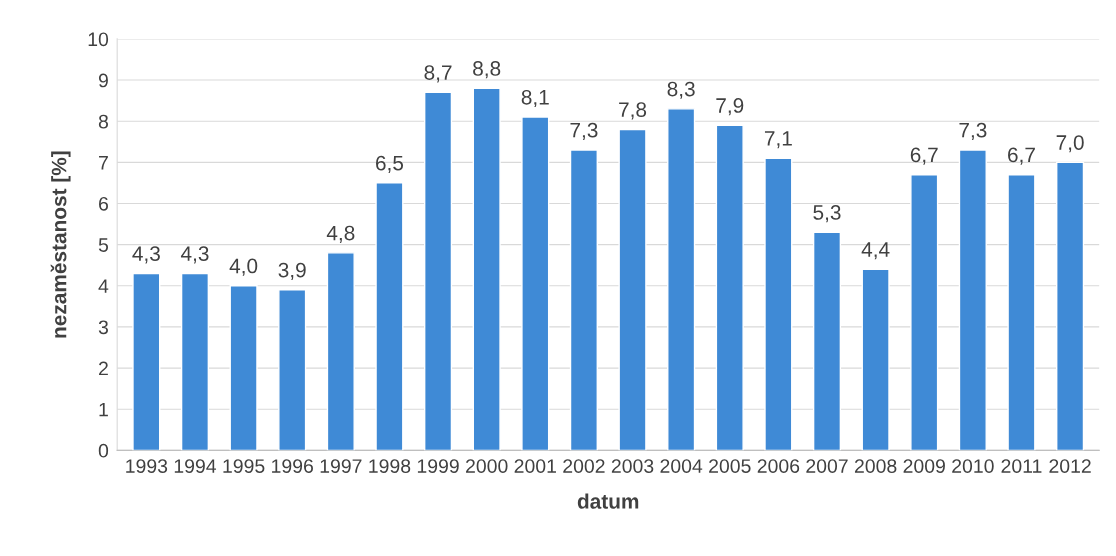  What do you see at coordinates (608, 501) in the screenshot?
I see `x-axis-title: datum` at bounding box center [608, 501].